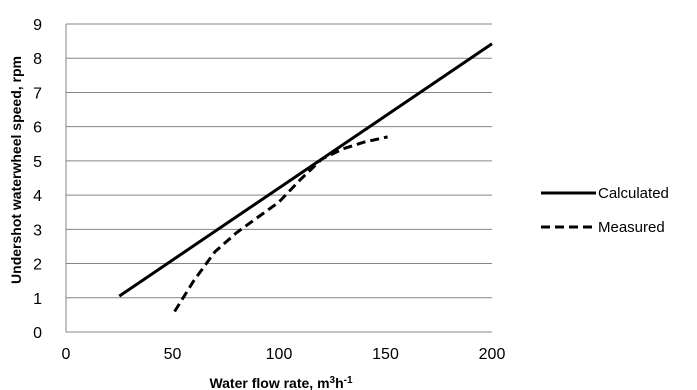 Image resolution: width=697 pixels, height=390 pixels. Describe the element at coordinates (605, 210) in the screenshot. I see `legend: Calculated Measured` at that location.